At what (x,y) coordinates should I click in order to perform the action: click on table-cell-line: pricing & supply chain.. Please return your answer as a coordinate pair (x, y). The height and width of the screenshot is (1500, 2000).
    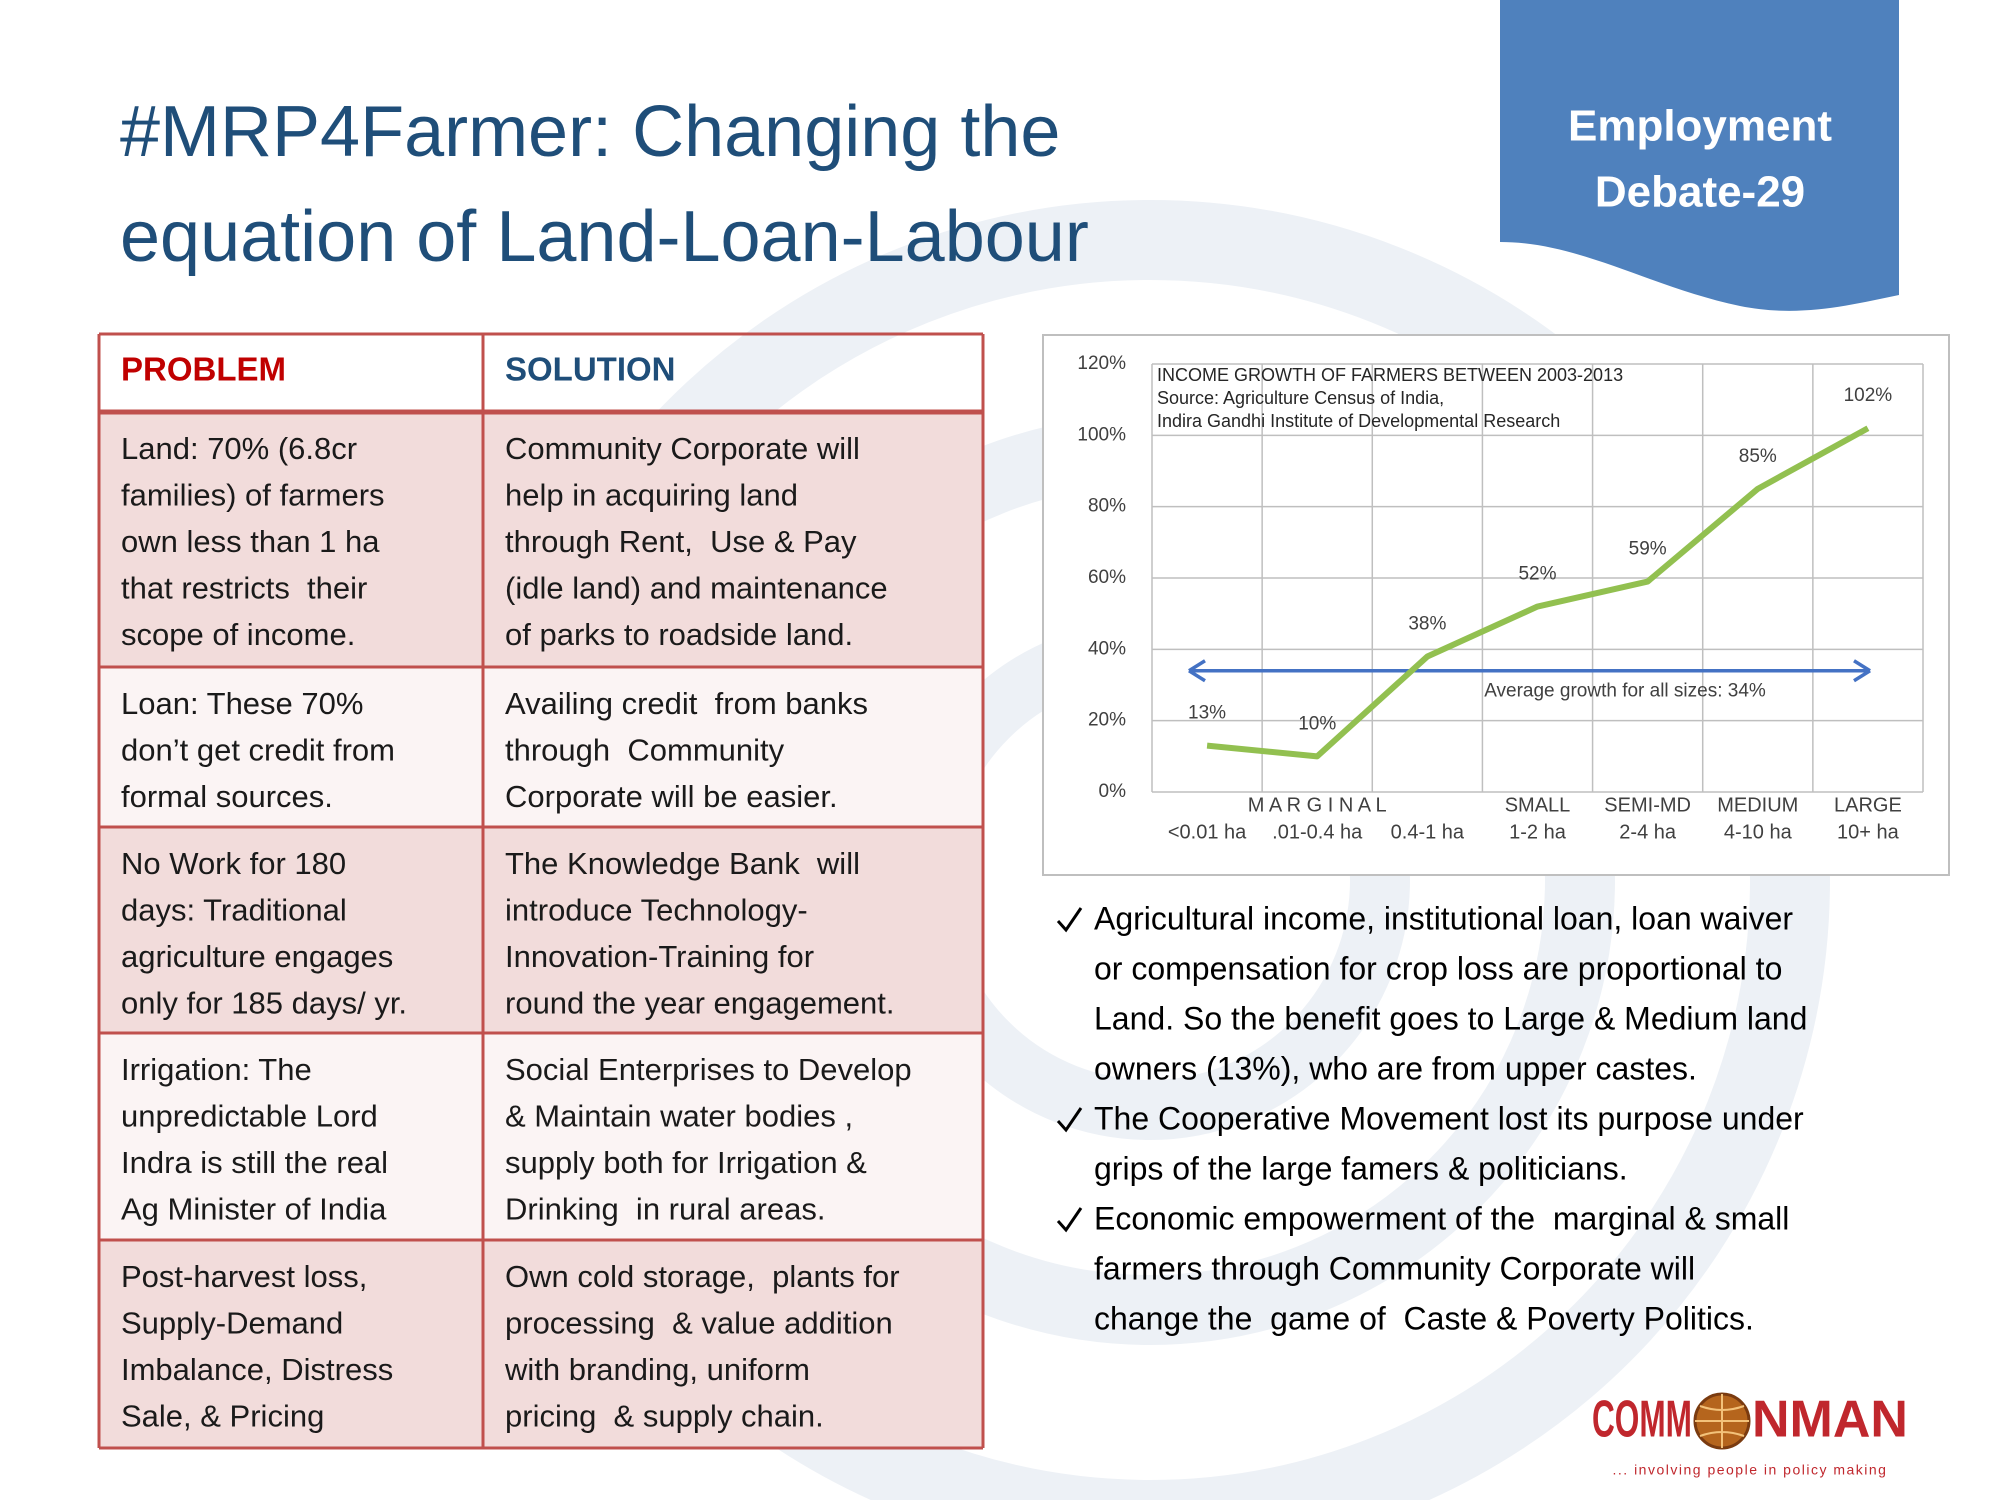
    Looking at the image, I should click on (664, 1416).